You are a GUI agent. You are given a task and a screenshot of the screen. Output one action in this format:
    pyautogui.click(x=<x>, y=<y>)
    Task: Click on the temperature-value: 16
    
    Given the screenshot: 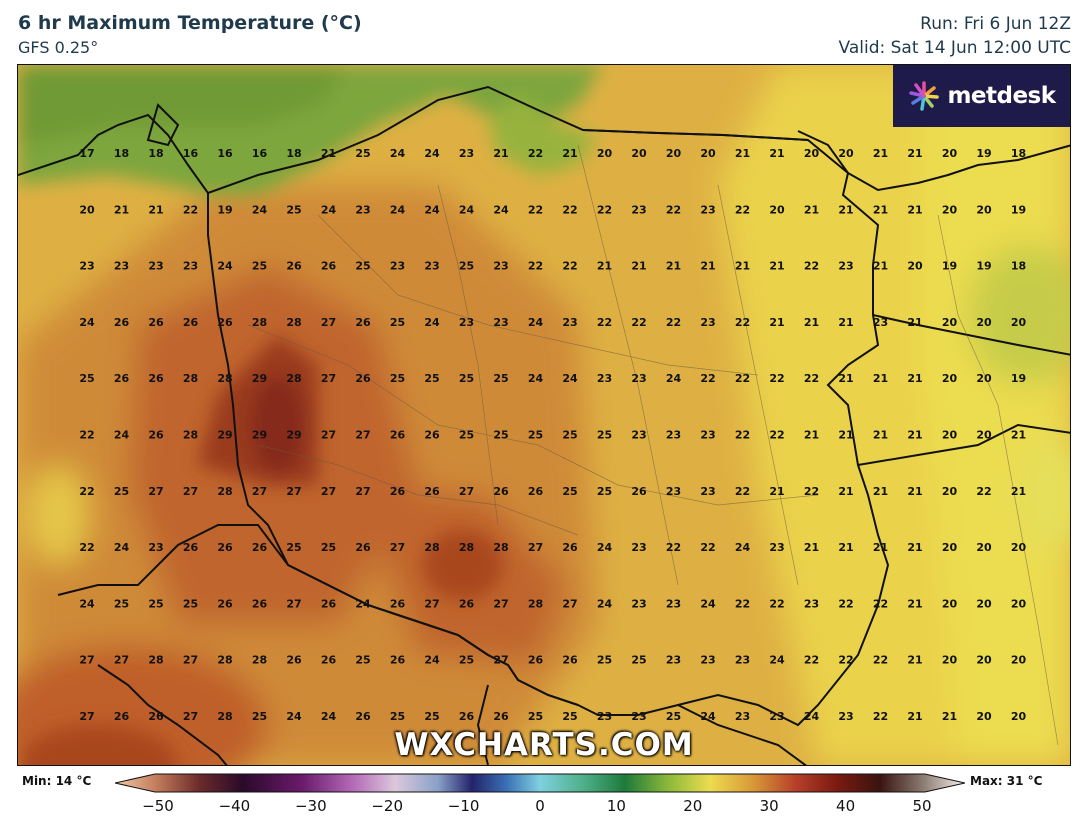 What is the action you would take?
    pyautogui.click(x=191, y=153)
    